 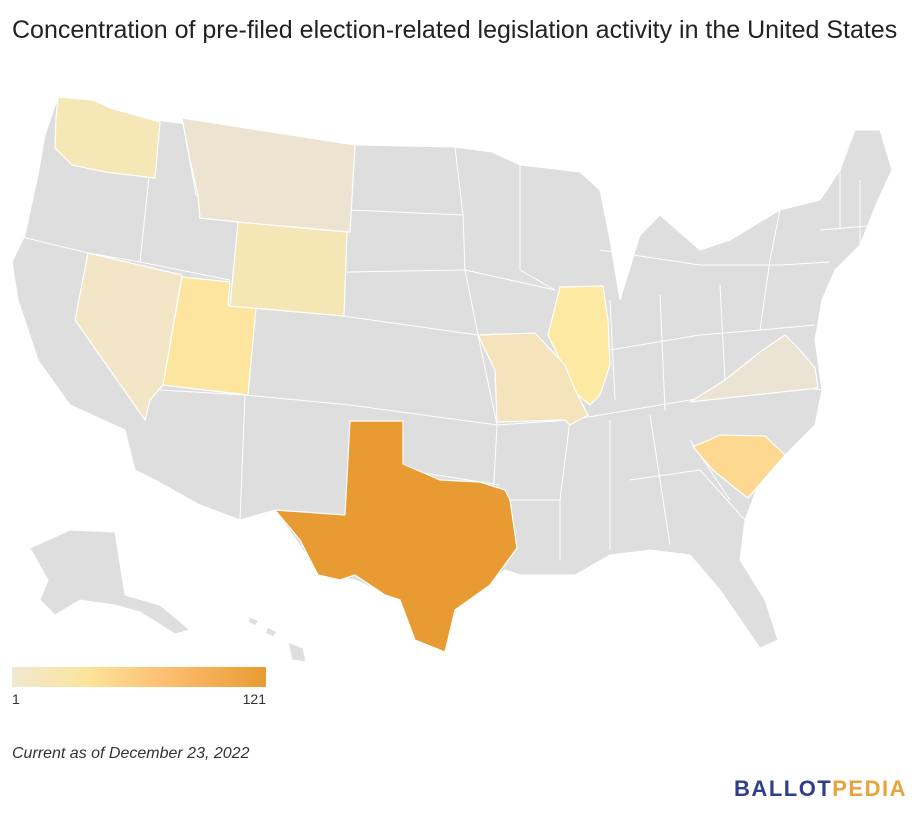 What do you see at coordinates (139, 701) in the screenshot?
I see `legend-labels: 1 121` at bounding box center [139, 701].